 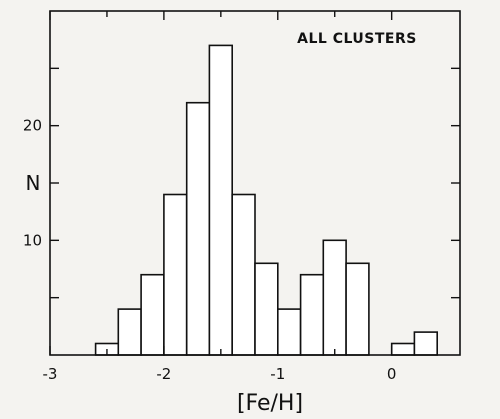 What do you see at coordinates (163, 374) in the screenshot?
I see `x-tick-label: -2` at bounding box center [163, 374].